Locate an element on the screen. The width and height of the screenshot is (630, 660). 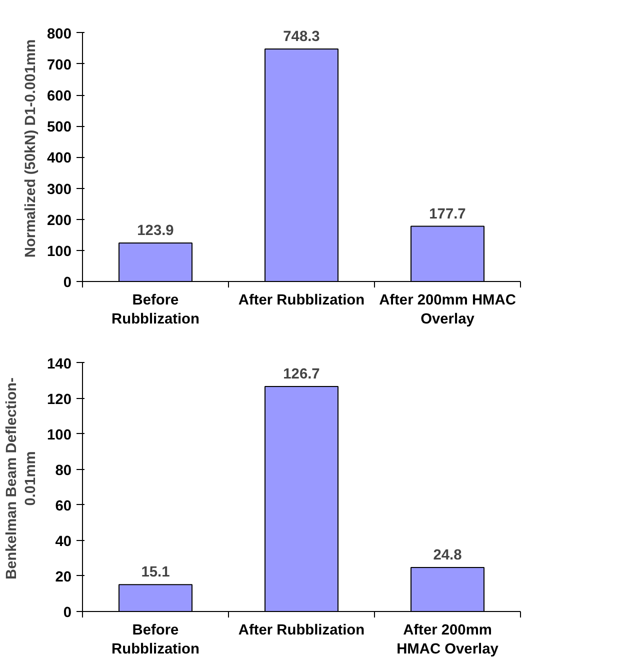
y-tick-label: 400 is located at coordinates (59, 158).